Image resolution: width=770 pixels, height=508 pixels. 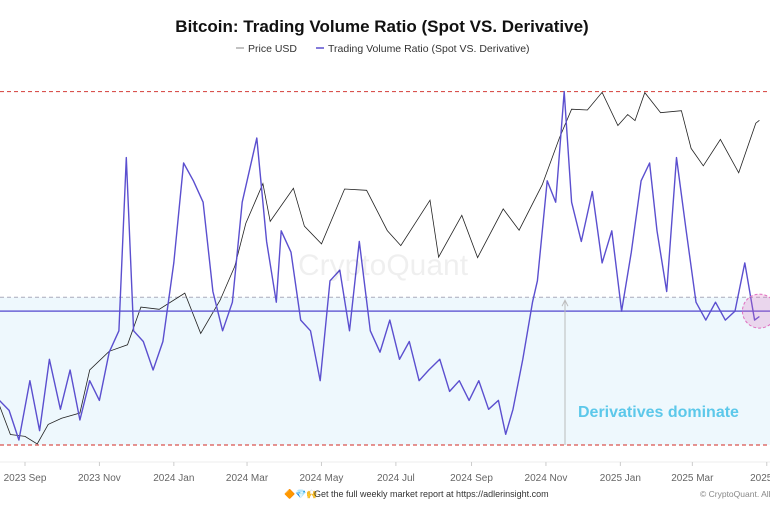 What do you see at coordinates (471, 478) in the screenshot?
I see `x-tick-label: 2024 Sep` at bounding box center [471, 478].